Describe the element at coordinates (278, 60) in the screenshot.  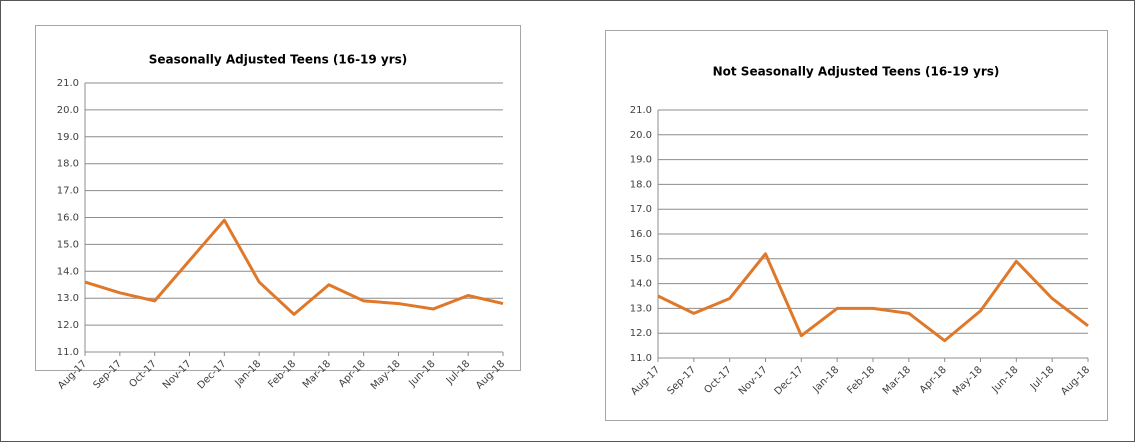
I see `chart-title: Seasonally Adjusted Teens (16-19 yrs)` at that location.